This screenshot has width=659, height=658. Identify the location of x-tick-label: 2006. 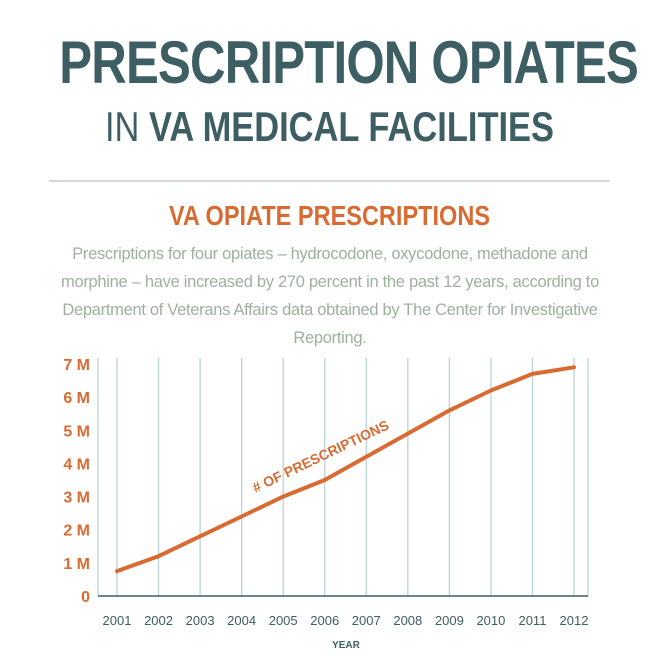
(324, 620).